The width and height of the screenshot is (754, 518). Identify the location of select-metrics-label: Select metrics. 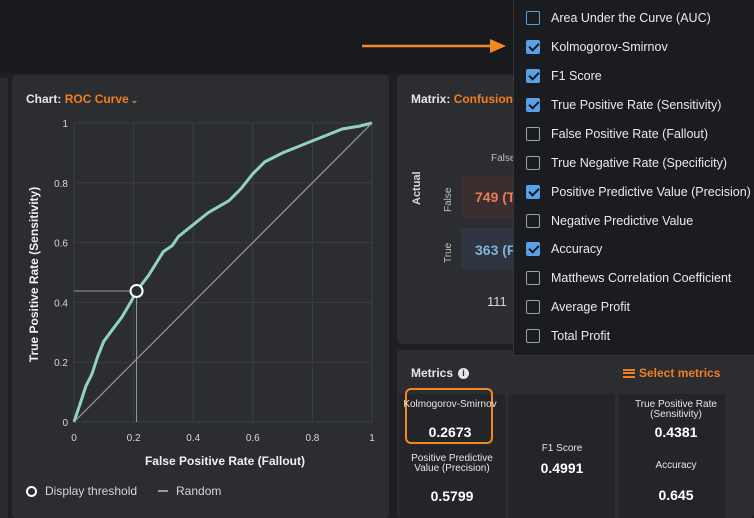
(680, 373).